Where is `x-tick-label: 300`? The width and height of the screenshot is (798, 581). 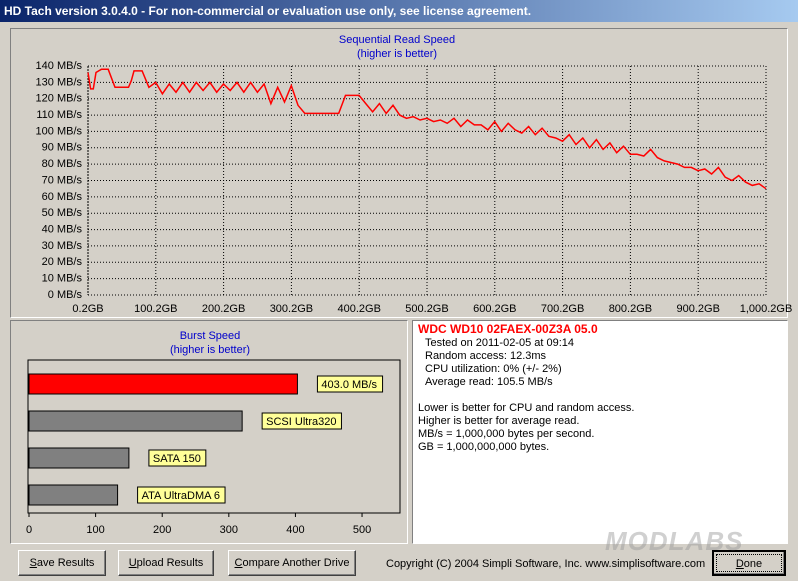
x-tick-label: 300 is located at coordinates (229, 530).